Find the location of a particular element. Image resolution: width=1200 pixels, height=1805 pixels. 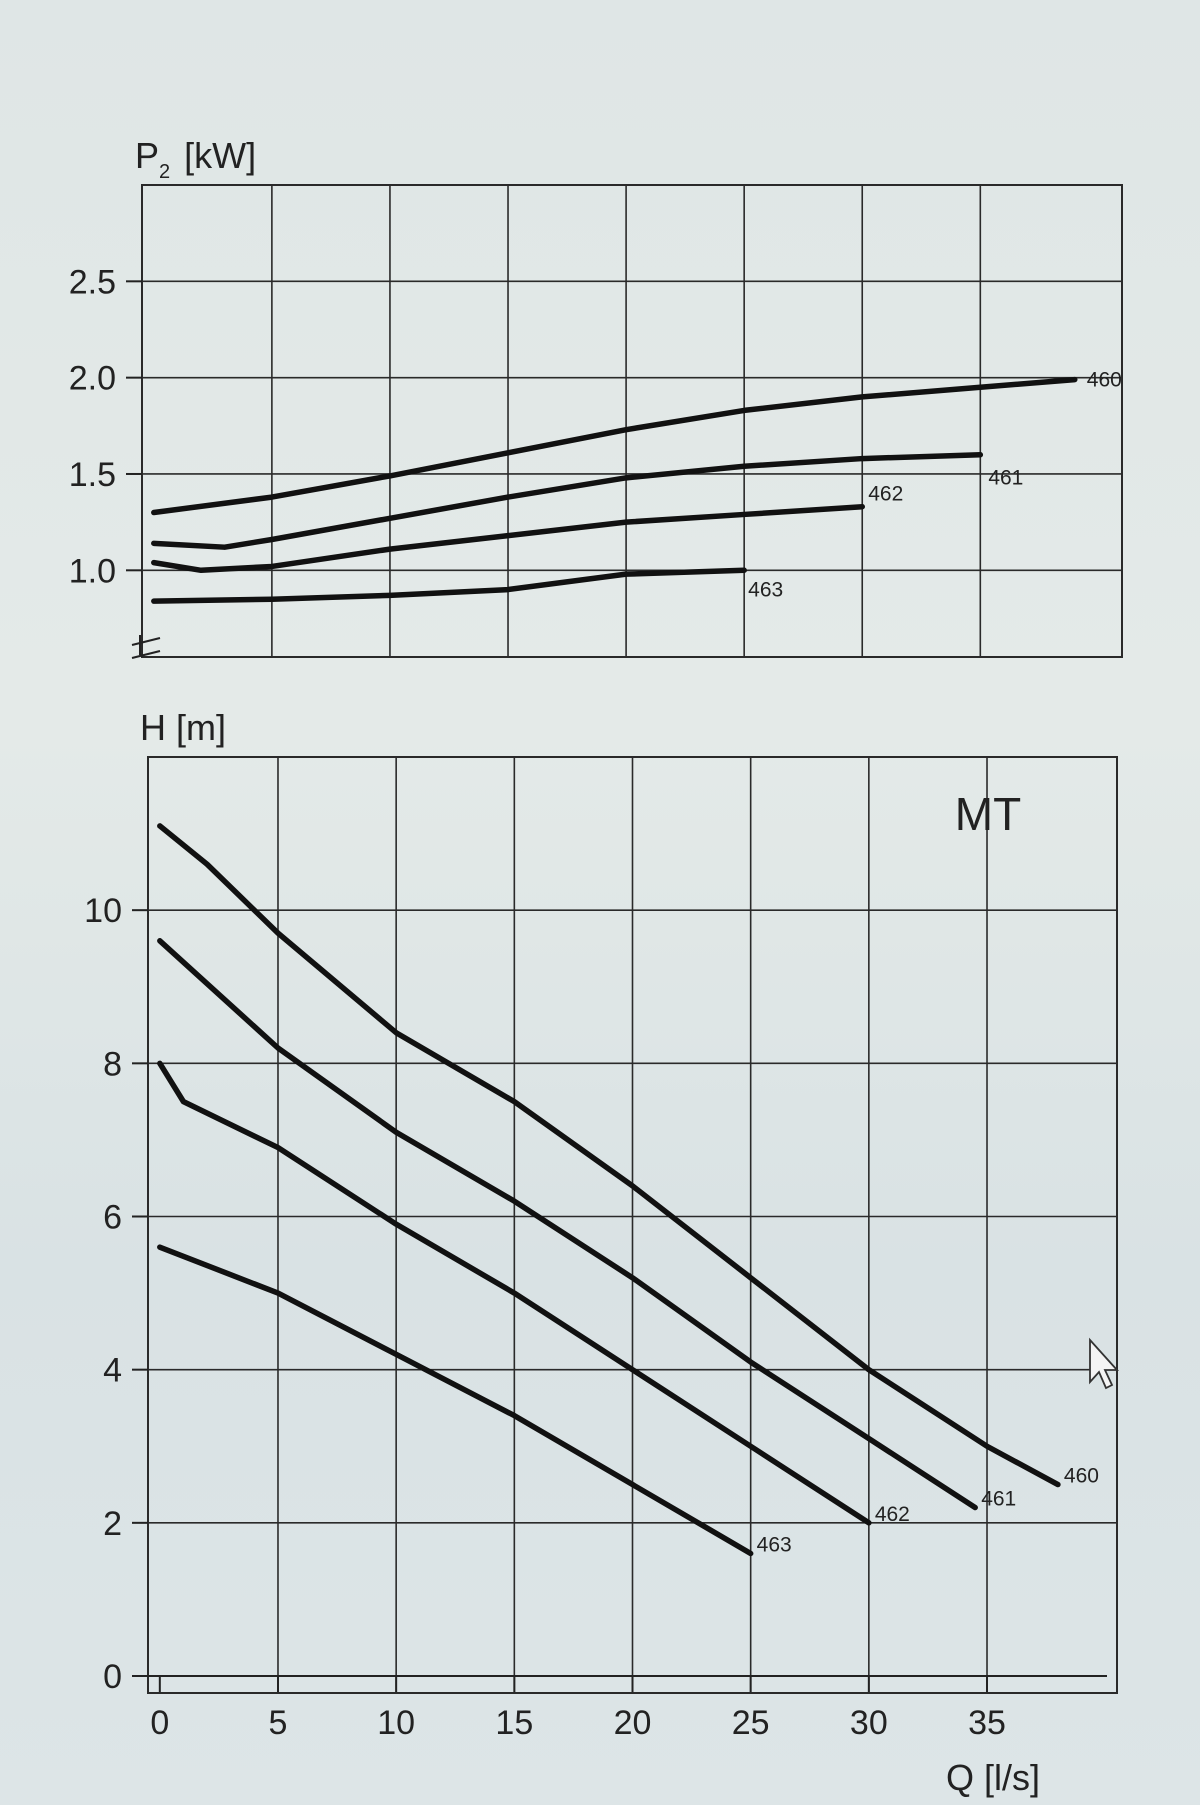

head-x-tick-label: 5 is located at coordinates (278, 1723).